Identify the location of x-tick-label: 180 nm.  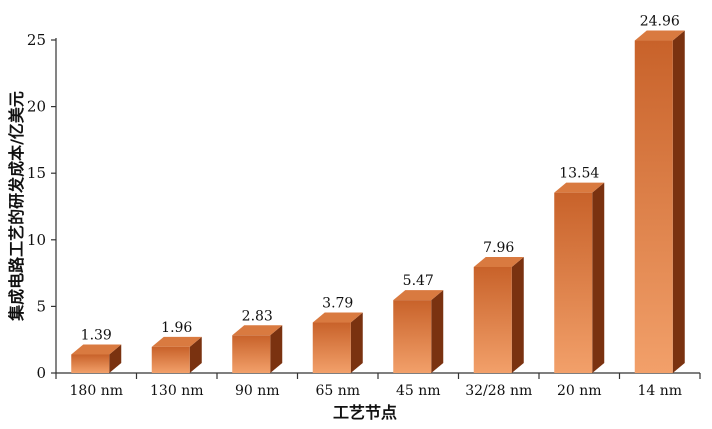
(96, 391).